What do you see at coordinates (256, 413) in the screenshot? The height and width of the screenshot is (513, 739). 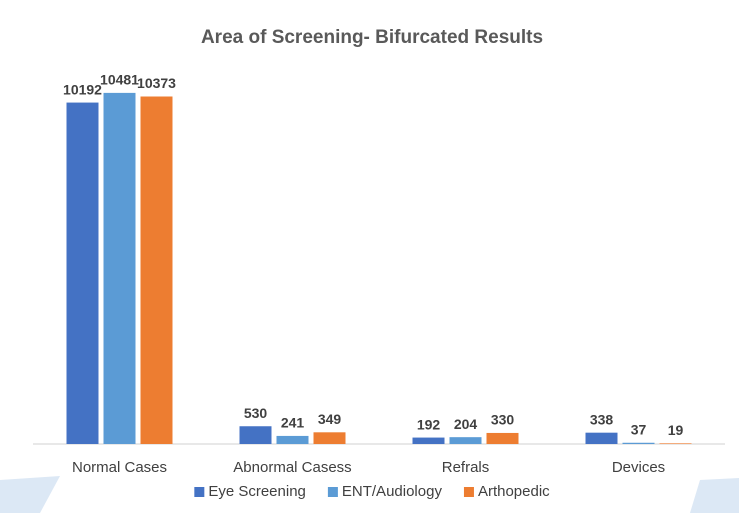 I see `data-label: 530` at bounding box center [256, 413].